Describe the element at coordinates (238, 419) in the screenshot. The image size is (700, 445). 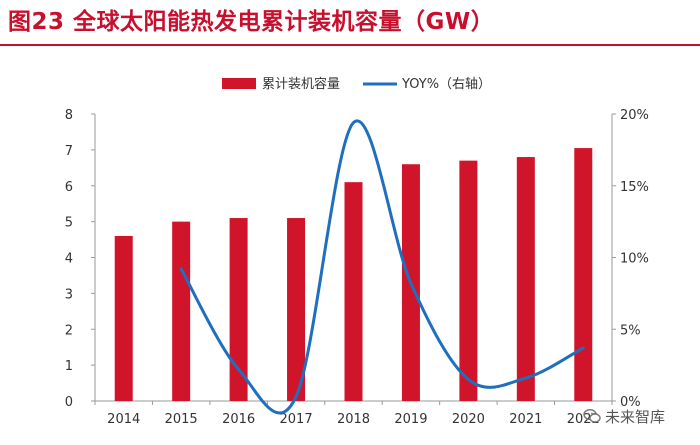
I see `x-tick-label: 2016` at that location.